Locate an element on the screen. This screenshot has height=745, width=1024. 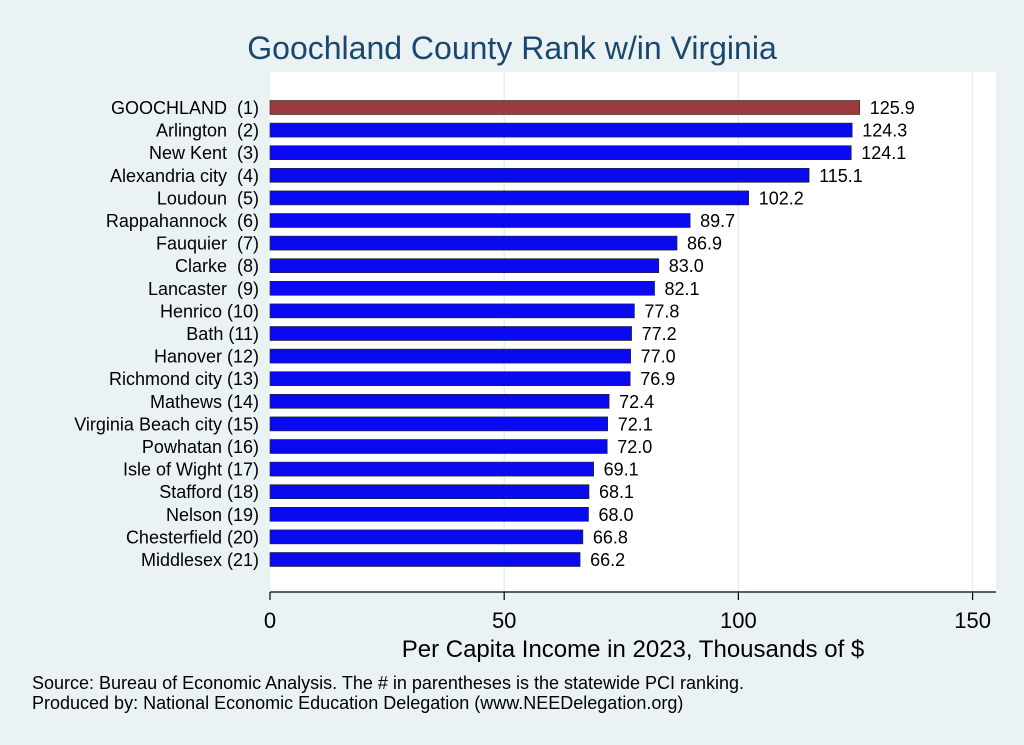
category-label: Chesterfield (20) is located at coordinates (192, 537).